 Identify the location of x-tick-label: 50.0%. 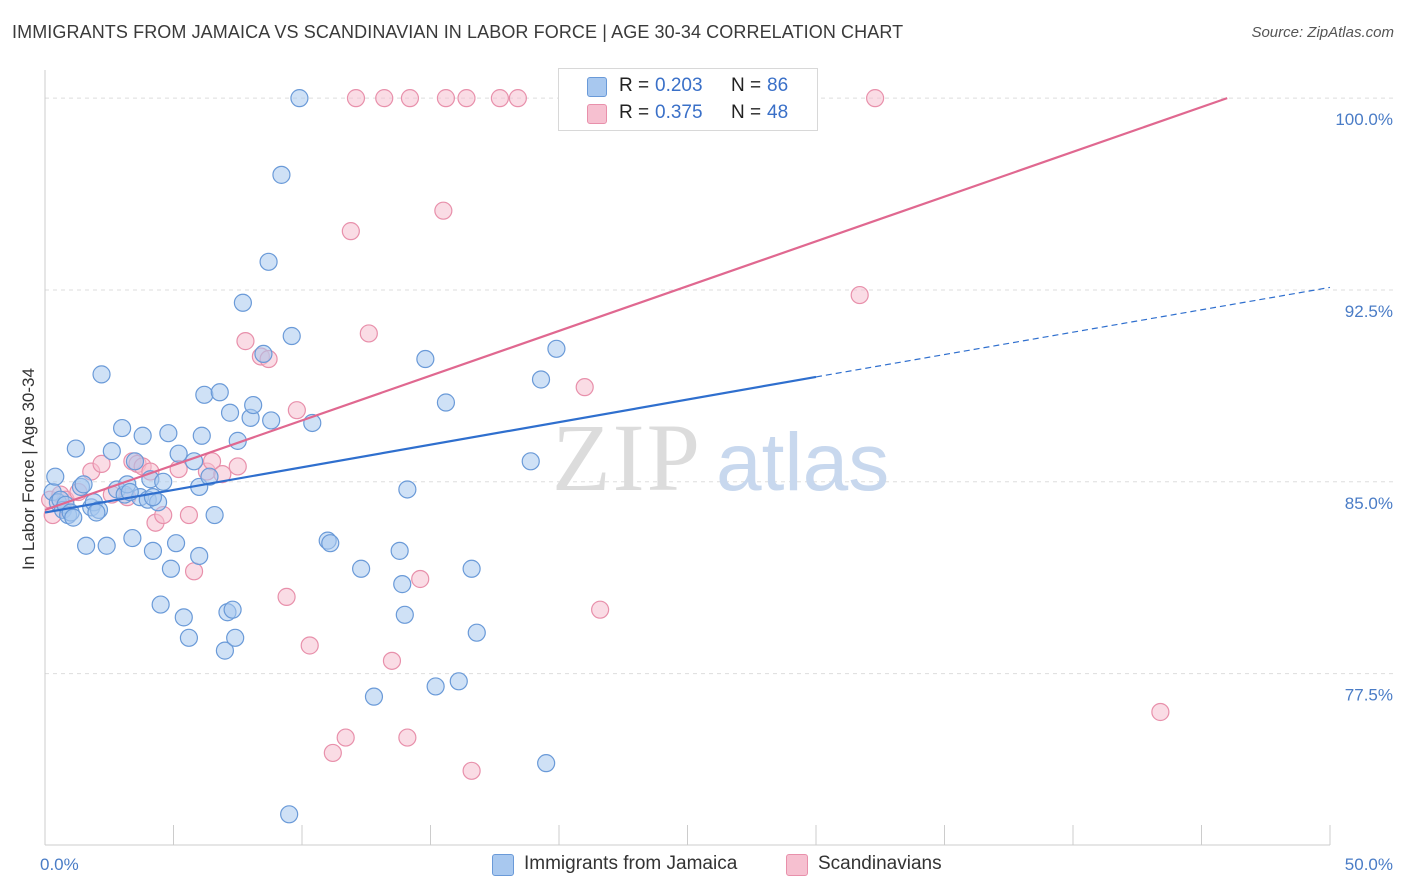
(1369, 864).